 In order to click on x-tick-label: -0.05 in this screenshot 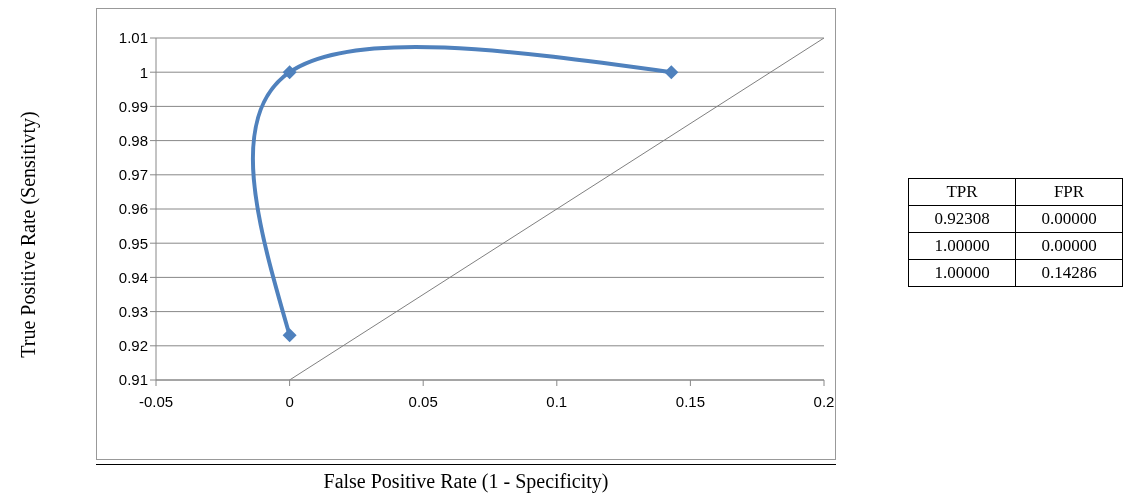, I will do `click(156, 401)`.